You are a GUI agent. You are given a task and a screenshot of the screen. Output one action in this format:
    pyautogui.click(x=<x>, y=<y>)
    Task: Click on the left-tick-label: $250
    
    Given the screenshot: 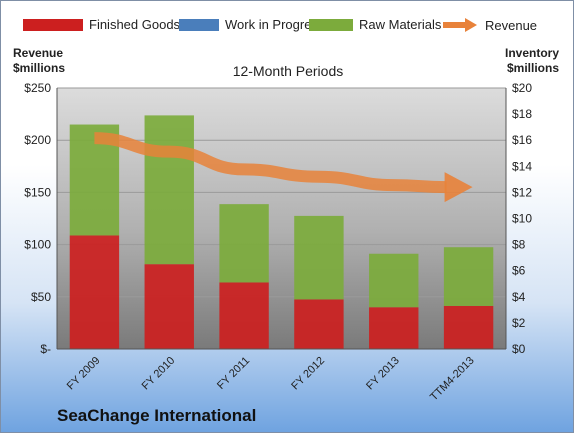 What is the action you would take?
    pyautogui.click(x=37, y=88)
    